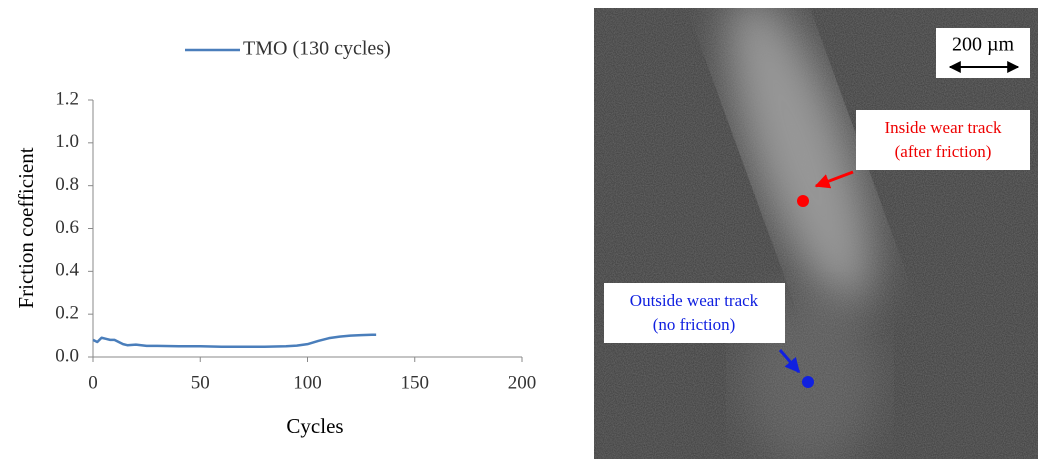  Describe the element at coordinates (694, 313) in the screenshot. I see `outside-label-box` at that location.